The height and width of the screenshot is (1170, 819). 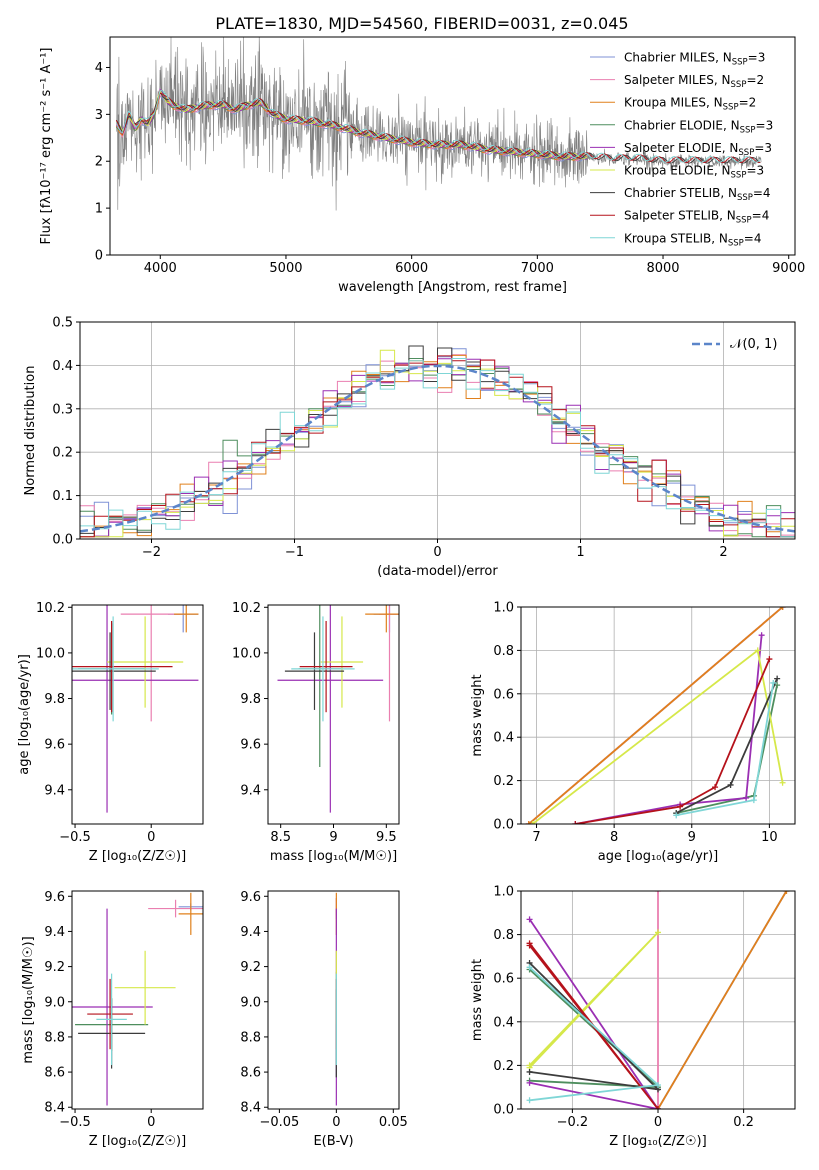 I want to click on legend-label: Salpeter ELODIE, NSSP=3, so click(x=698, y=149).